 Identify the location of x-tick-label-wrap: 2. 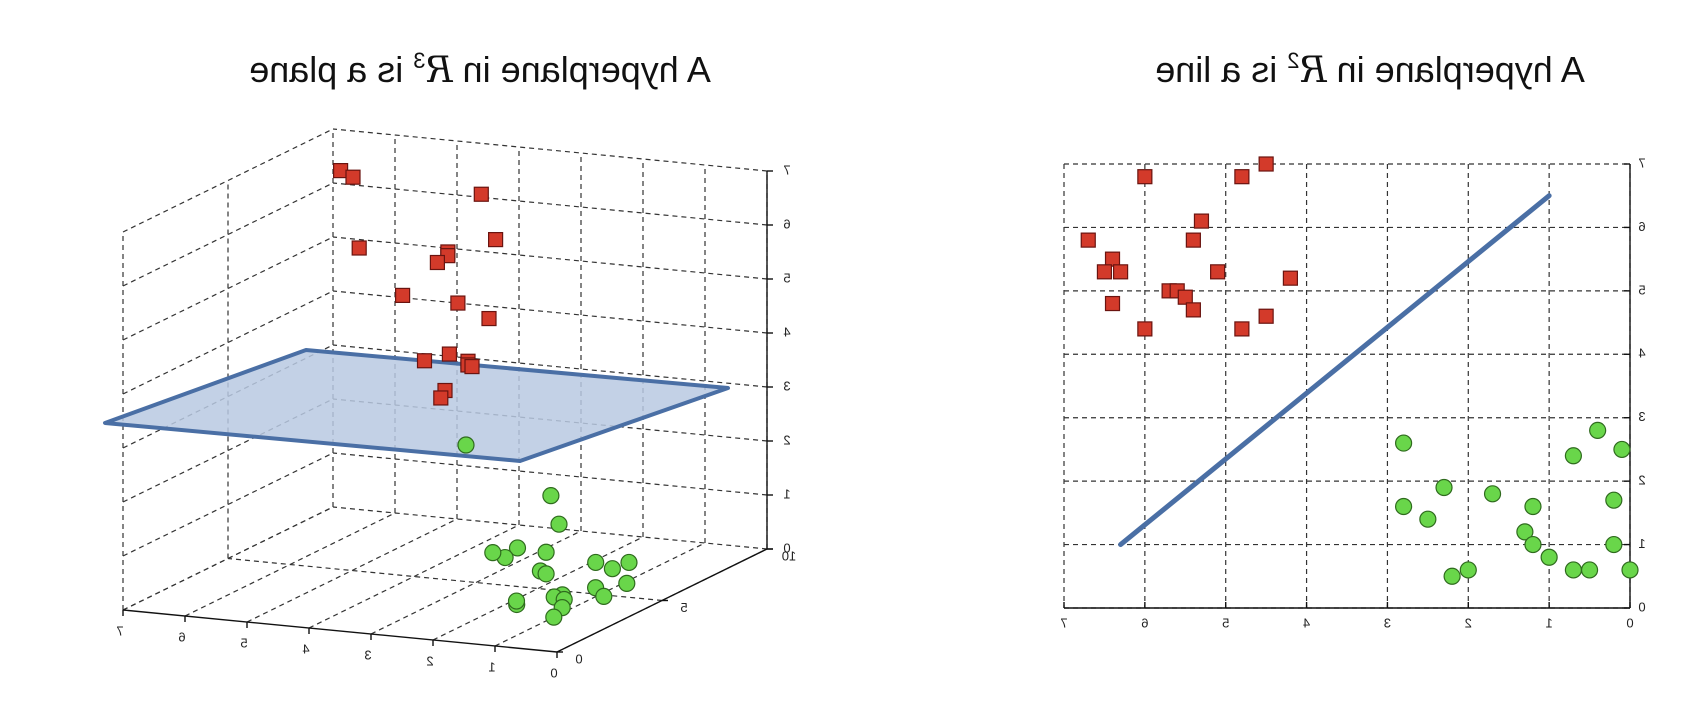
(429, 660).